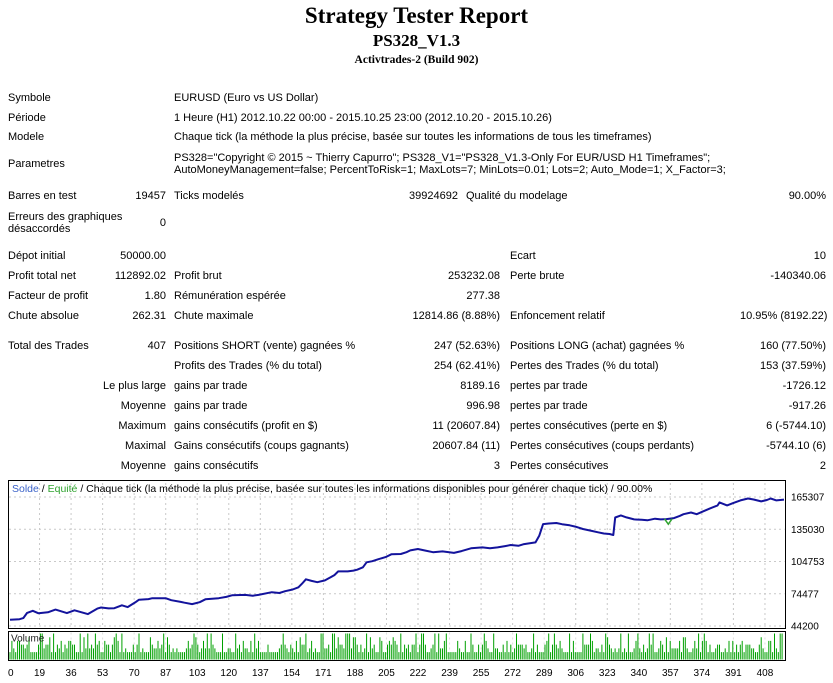  I want to click on stat-label: Le plus large, so click(134, 386).